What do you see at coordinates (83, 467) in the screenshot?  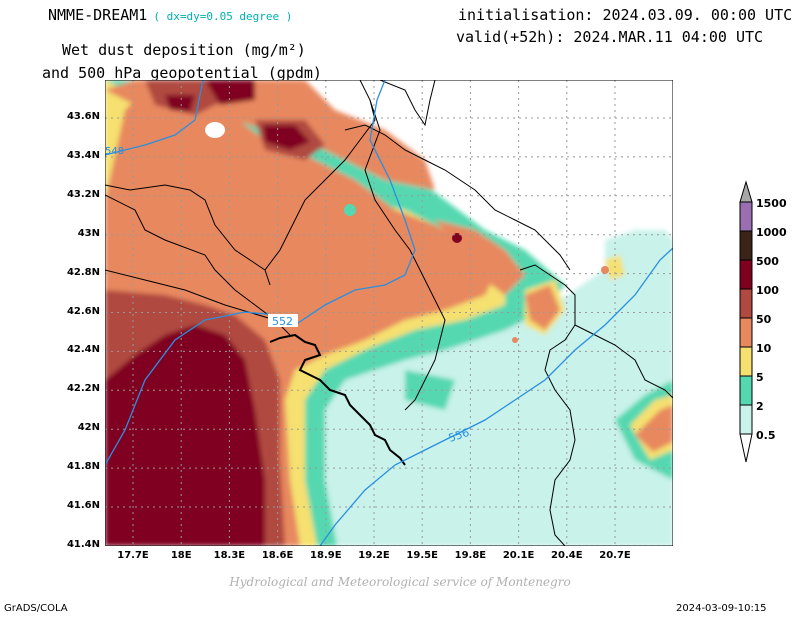 I see `lat-tick-label: 41.8N` at bounding box center [83, 467].